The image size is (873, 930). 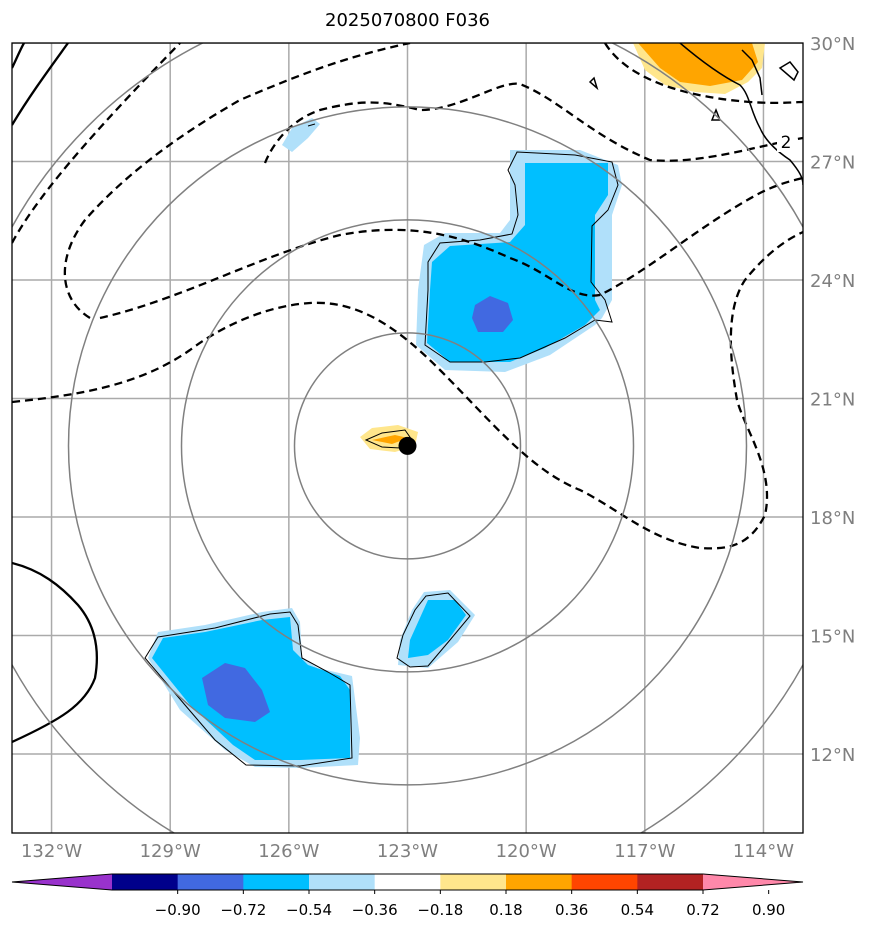 I want to click on colorbar-outline, so click(x=407, y=882).